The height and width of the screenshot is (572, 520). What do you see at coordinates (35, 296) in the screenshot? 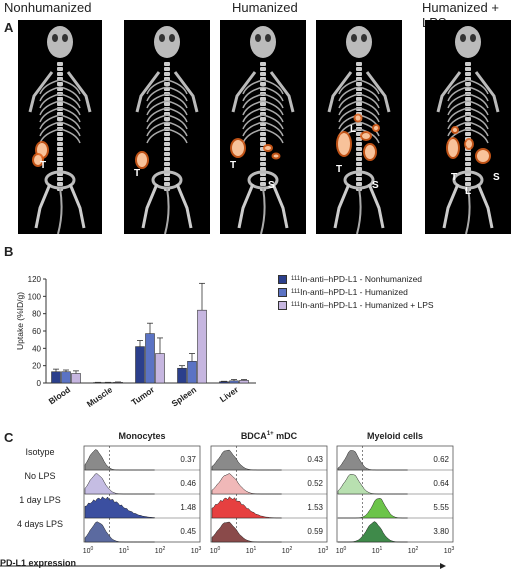
I see `y-tick-label: 100` at bounding box center [35, 296].